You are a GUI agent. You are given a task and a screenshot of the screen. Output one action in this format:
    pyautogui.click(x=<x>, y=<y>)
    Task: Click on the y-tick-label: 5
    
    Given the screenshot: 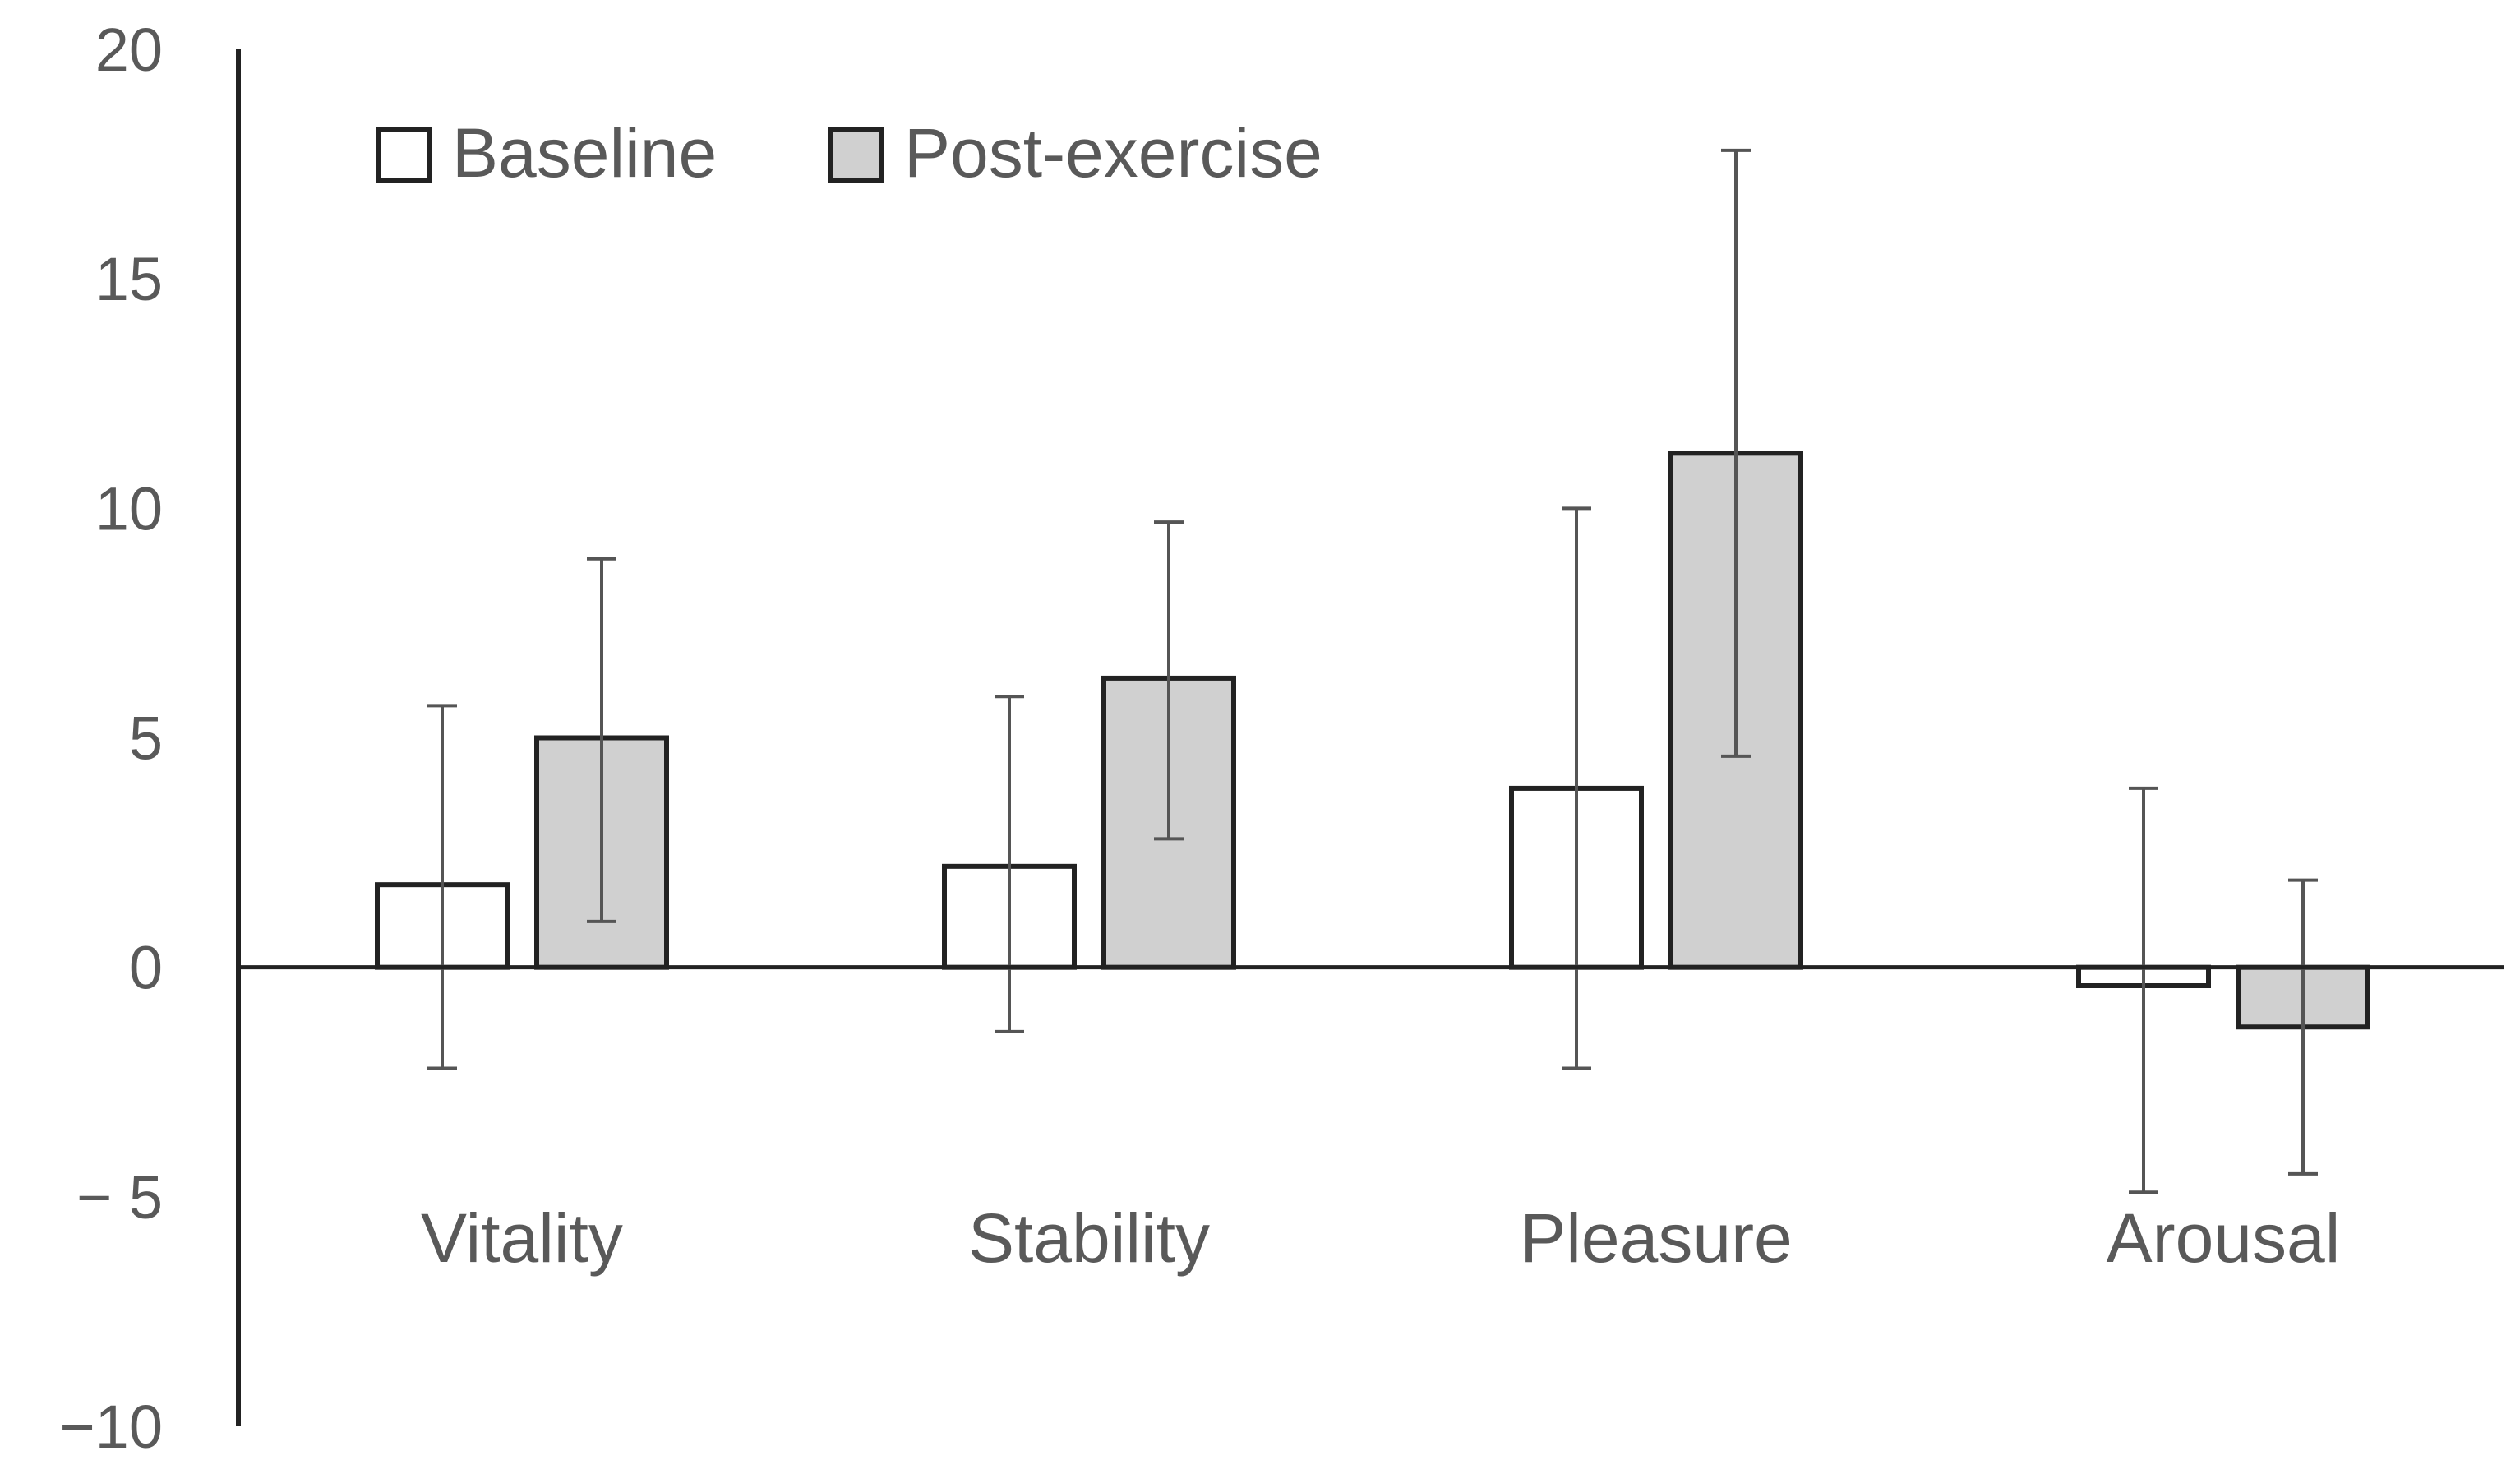 What is the action you would take?
    pyautogui.click(x=146, y=739)
    